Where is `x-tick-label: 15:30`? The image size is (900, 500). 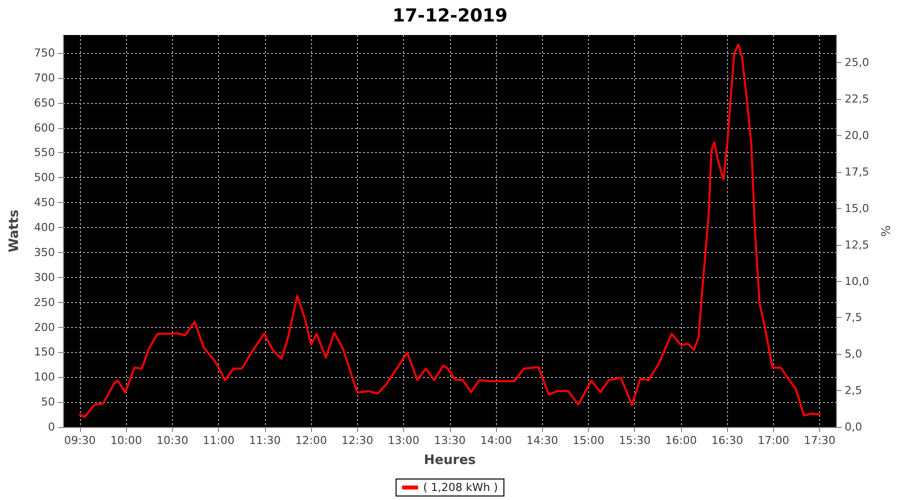
x-tick-label: 15:30 is located at coordinates (634, 440).